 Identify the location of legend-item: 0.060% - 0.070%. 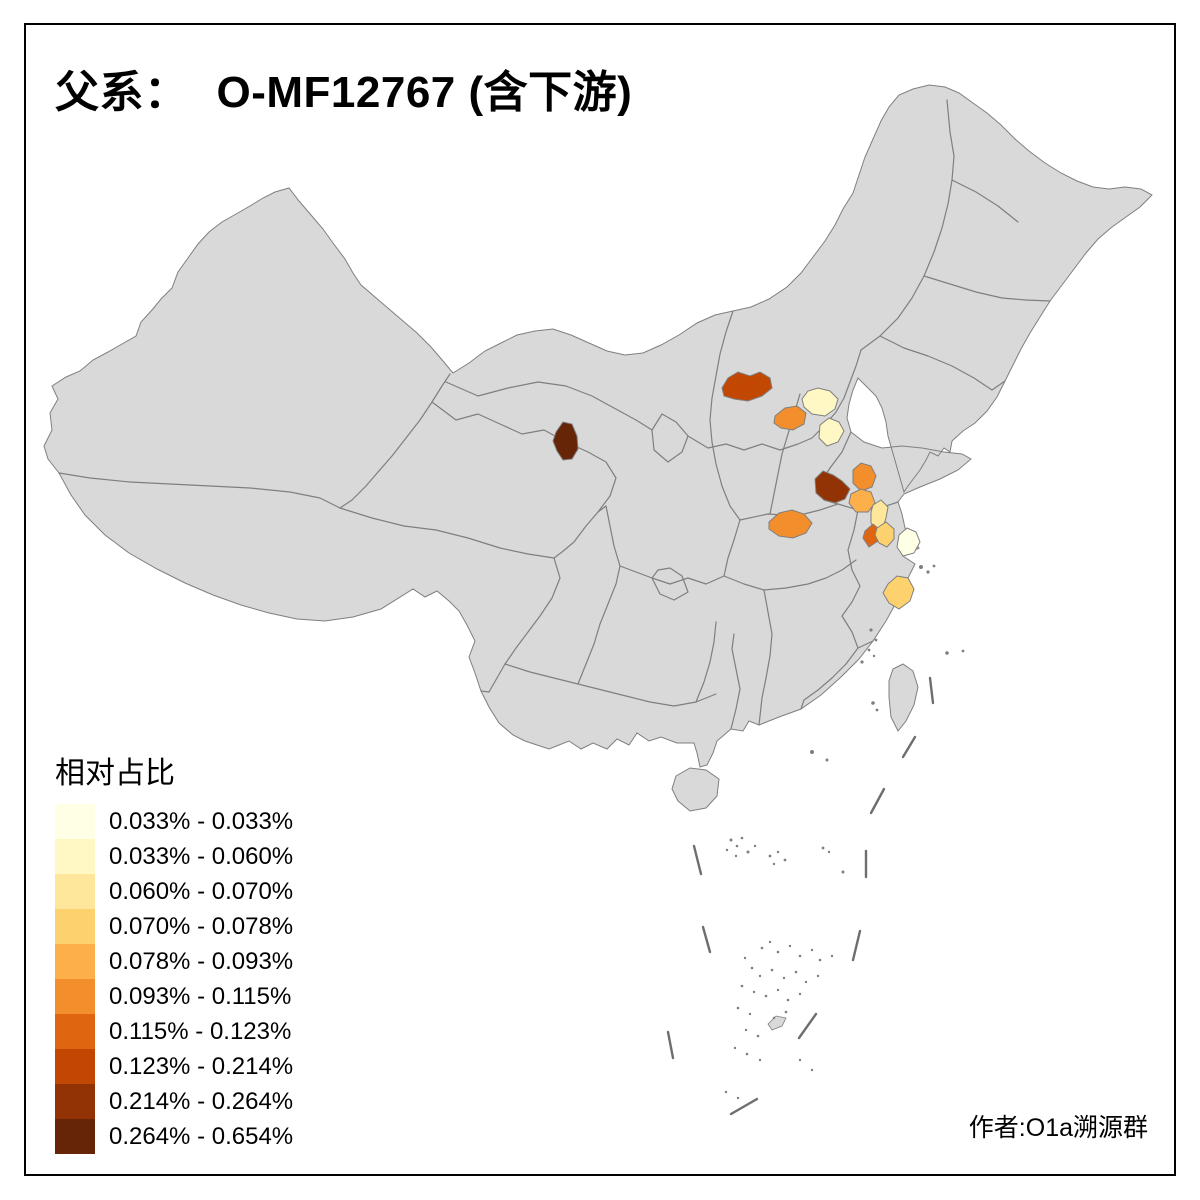
(174, 891).